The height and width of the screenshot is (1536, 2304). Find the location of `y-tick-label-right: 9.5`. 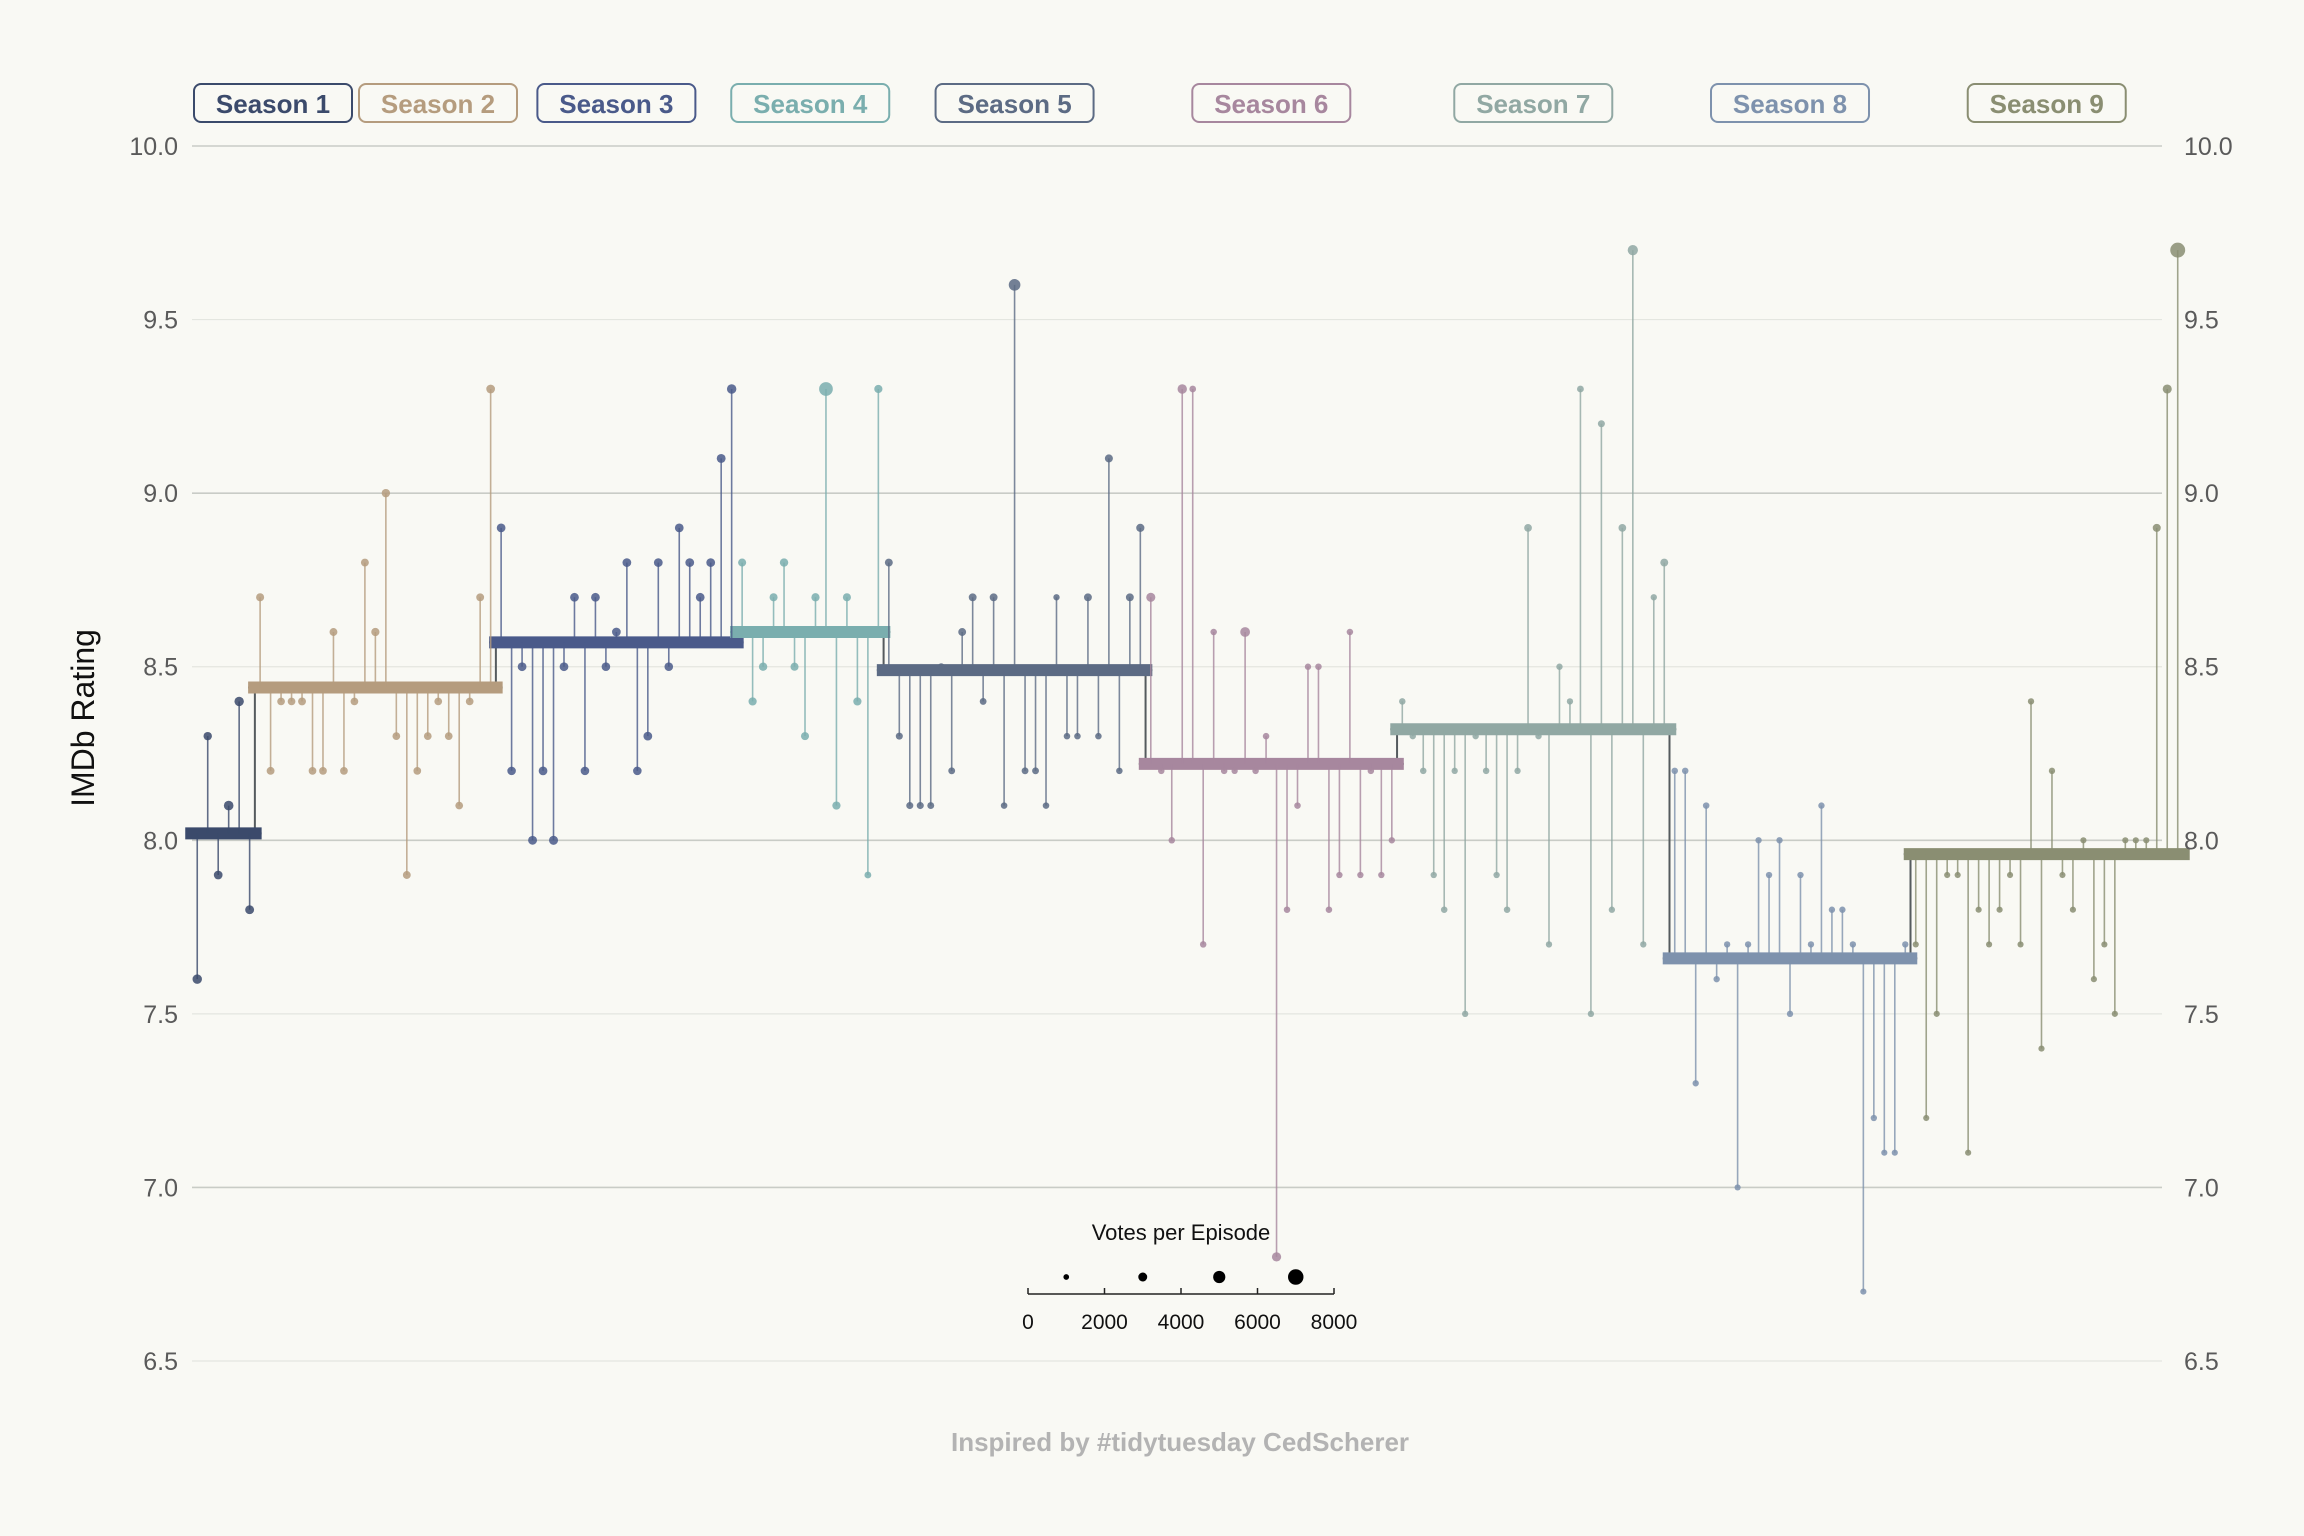

y-tick-label-right: 9.5 is located at coordinates (2201, 321).